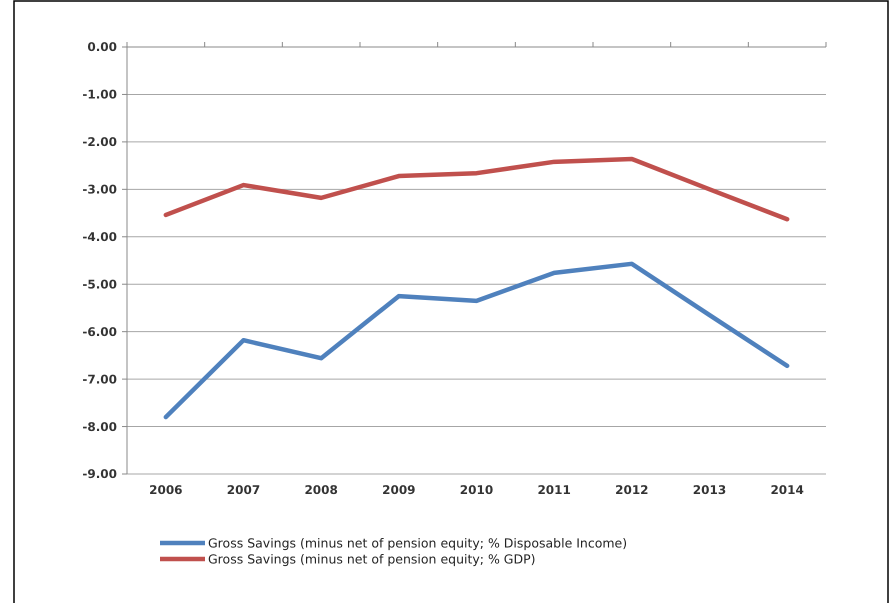 This screenshot has height=603, width=890. I want to click on legend-label: Gross Savings (minus net of pension equity; % GDP), so click(372, 558).